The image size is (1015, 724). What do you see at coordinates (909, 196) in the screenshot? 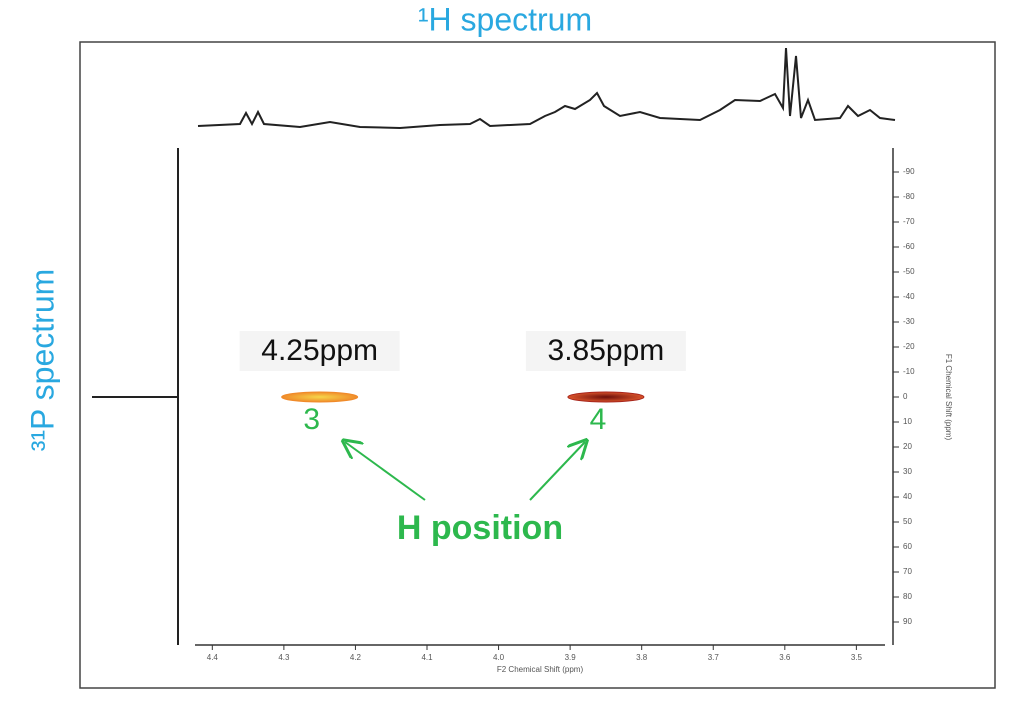
I see `y-tick-label: -80` at bounding box center [909, 196].